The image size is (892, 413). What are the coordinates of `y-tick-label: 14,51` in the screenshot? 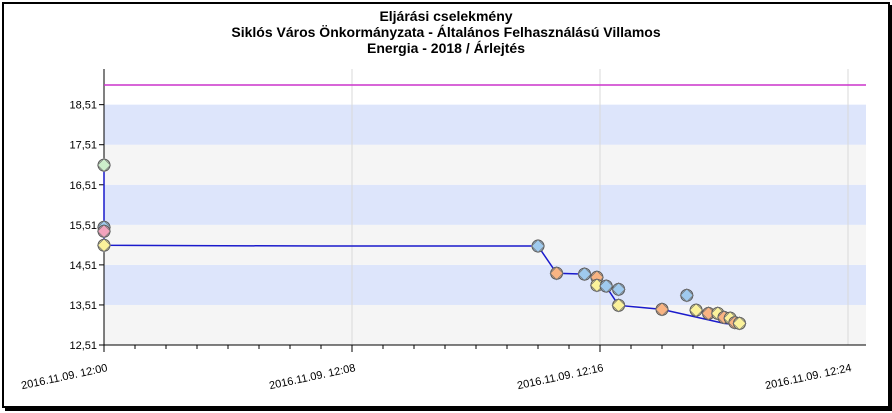 It's located at (83, 266).